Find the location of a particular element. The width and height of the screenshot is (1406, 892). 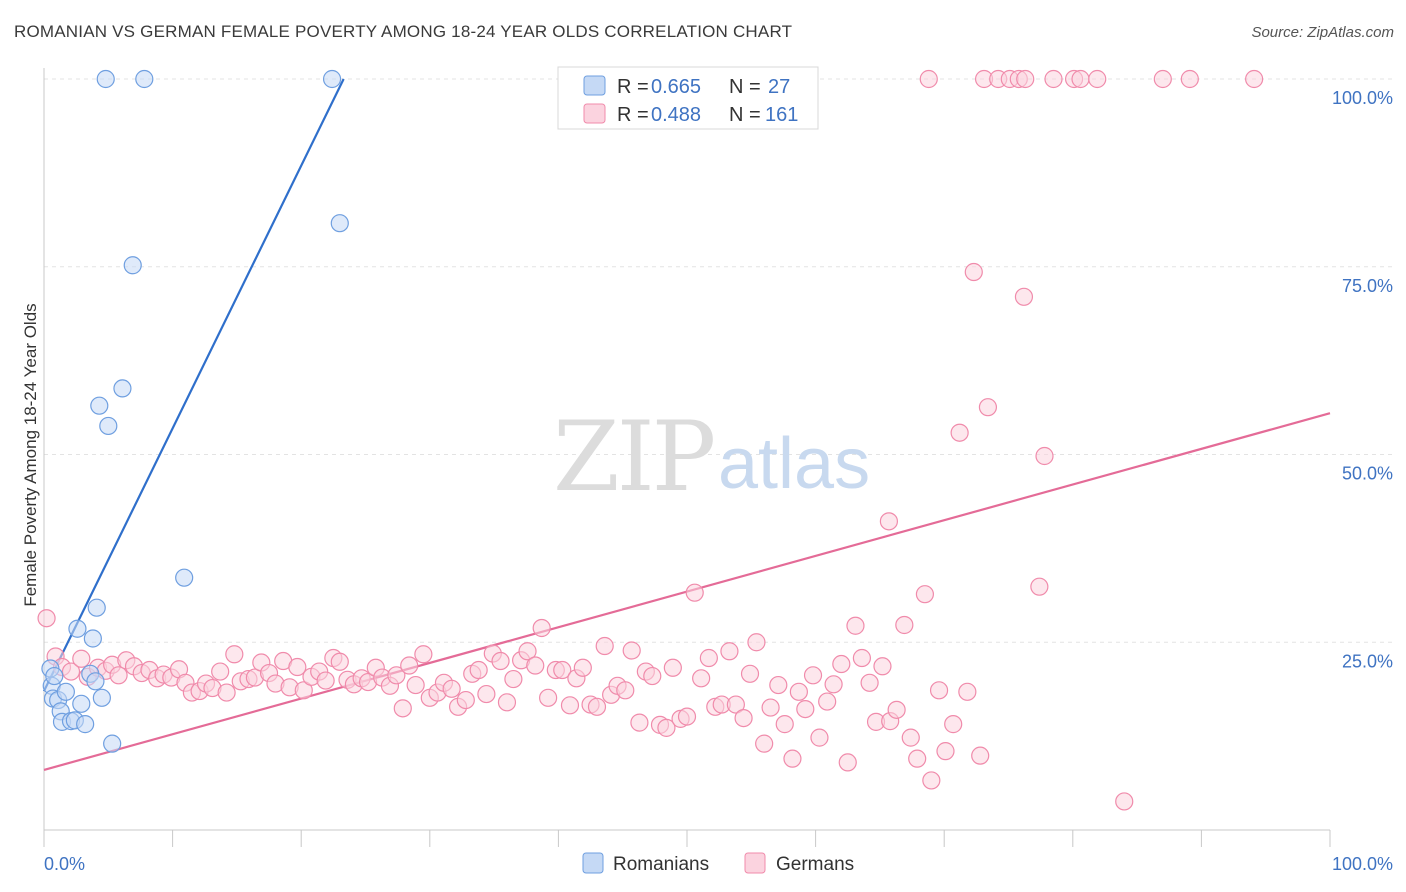

y-axis-title: Female Poverty Among 18-24 Year Olds is located at coordinates (30, 454).